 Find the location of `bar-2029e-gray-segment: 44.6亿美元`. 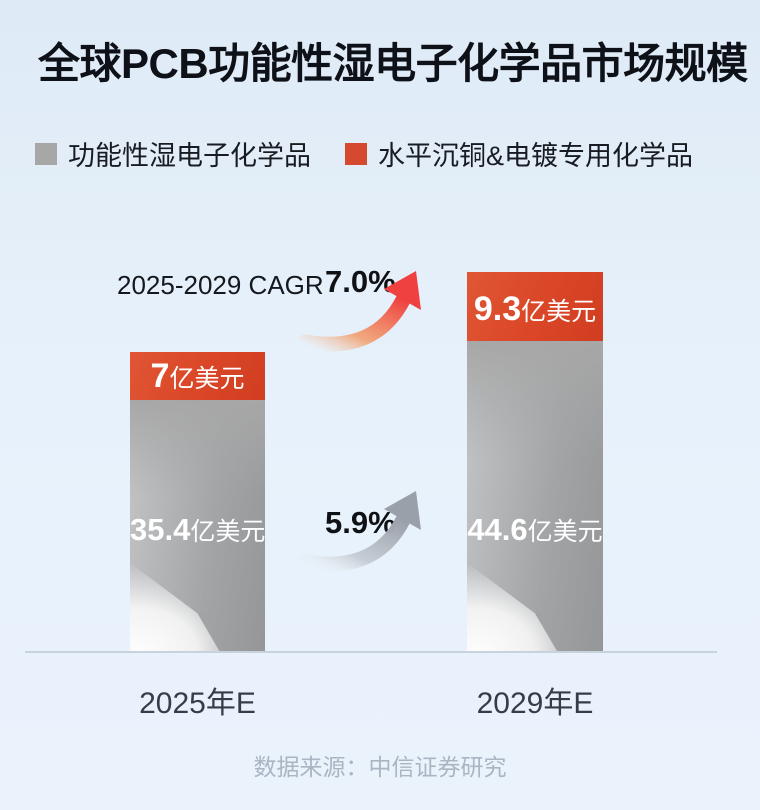

bar-2029e-gray-segment: 44.6亿美元 is located at coordinates (535, 497).